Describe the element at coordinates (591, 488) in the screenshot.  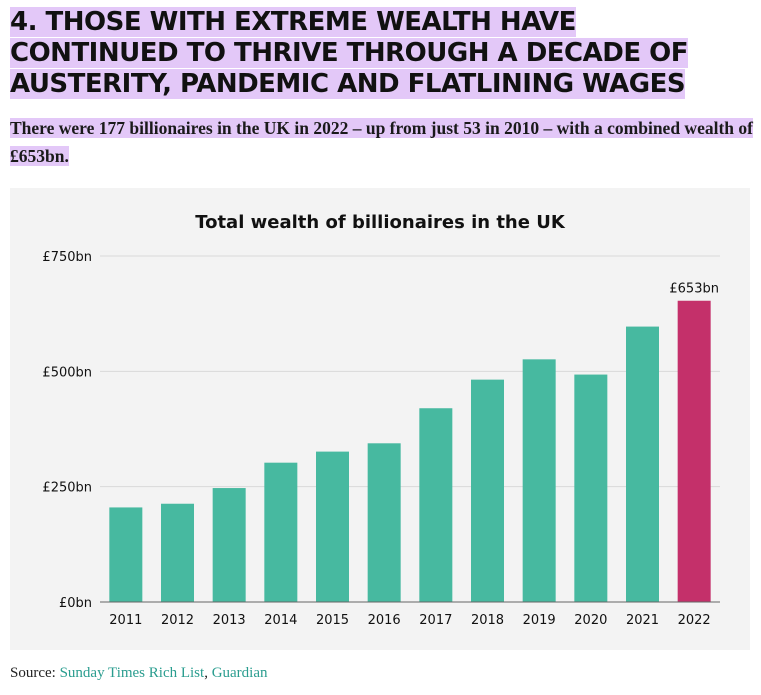
I see `bar-2020` at that location.